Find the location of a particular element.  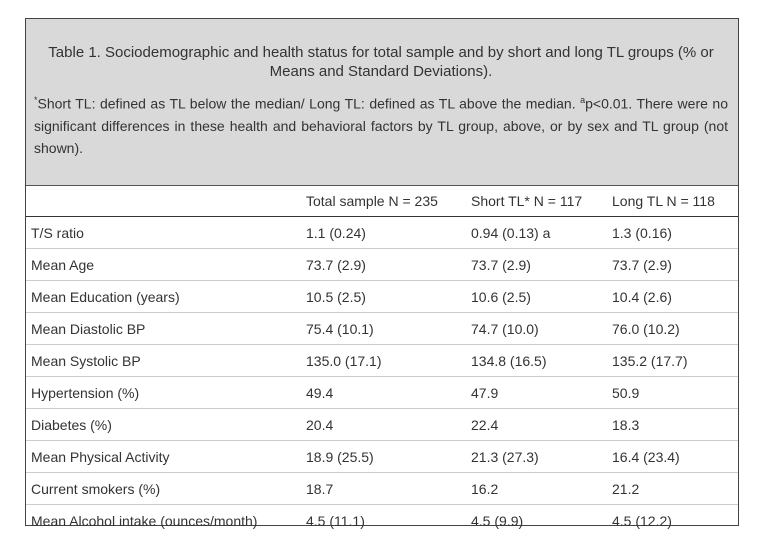

row-label: Mean Education (years) is located at coordinates (163, 296).